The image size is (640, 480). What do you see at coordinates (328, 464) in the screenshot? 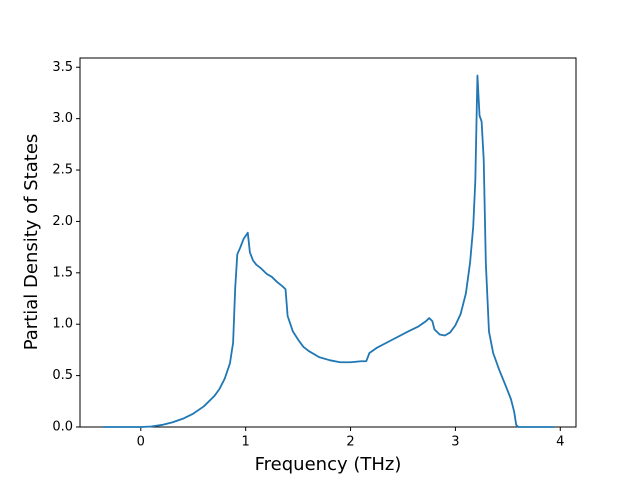
I see `x-axis-label: Frequency (THz)` at bounding box center [328, 464].